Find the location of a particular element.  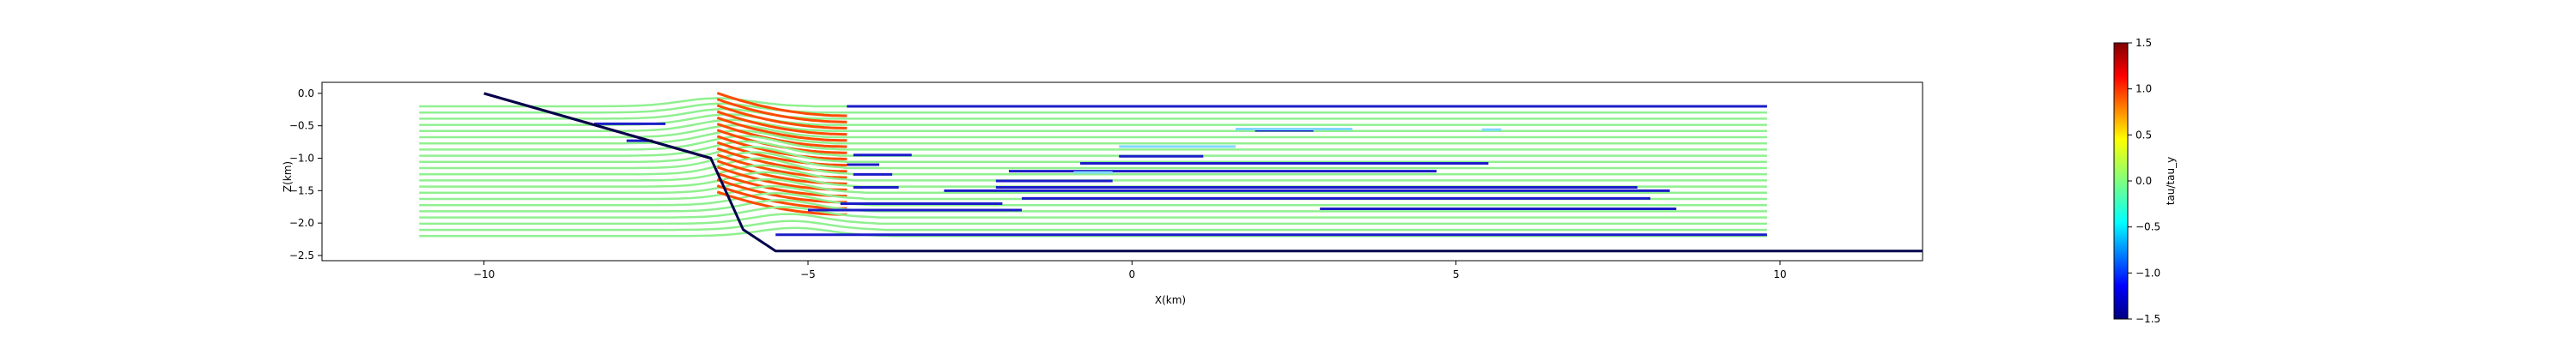

y-tick-label: −2.0 is located at coordinates (301, 223).